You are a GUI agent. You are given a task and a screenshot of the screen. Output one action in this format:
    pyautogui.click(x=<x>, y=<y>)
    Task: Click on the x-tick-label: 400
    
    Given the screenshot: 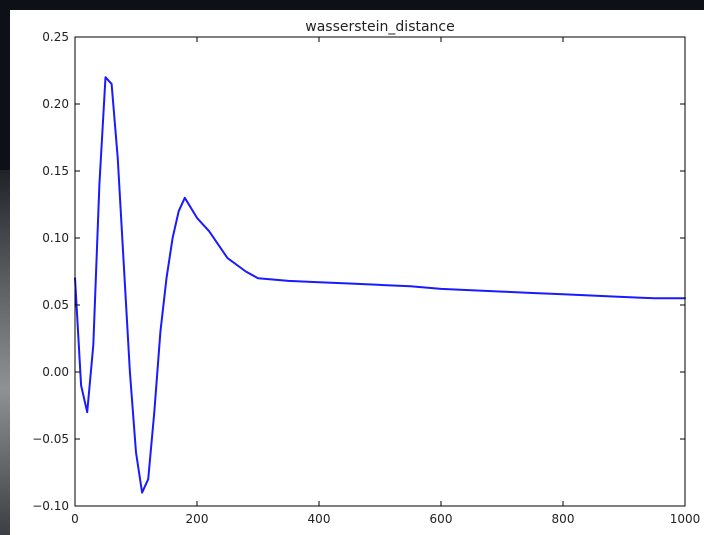 What is the action you would take?
    pyautogui.click(x=319, y=519)
    